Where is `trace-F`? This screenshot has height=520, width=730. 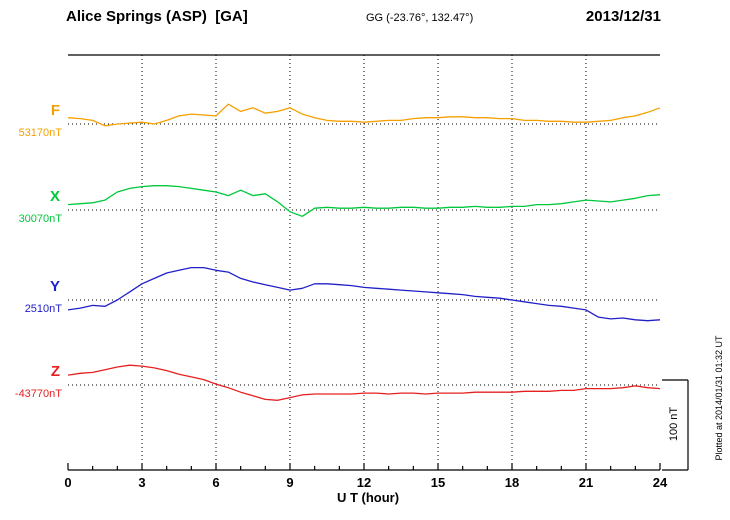 trace-F is located at coordinates (364, 115).